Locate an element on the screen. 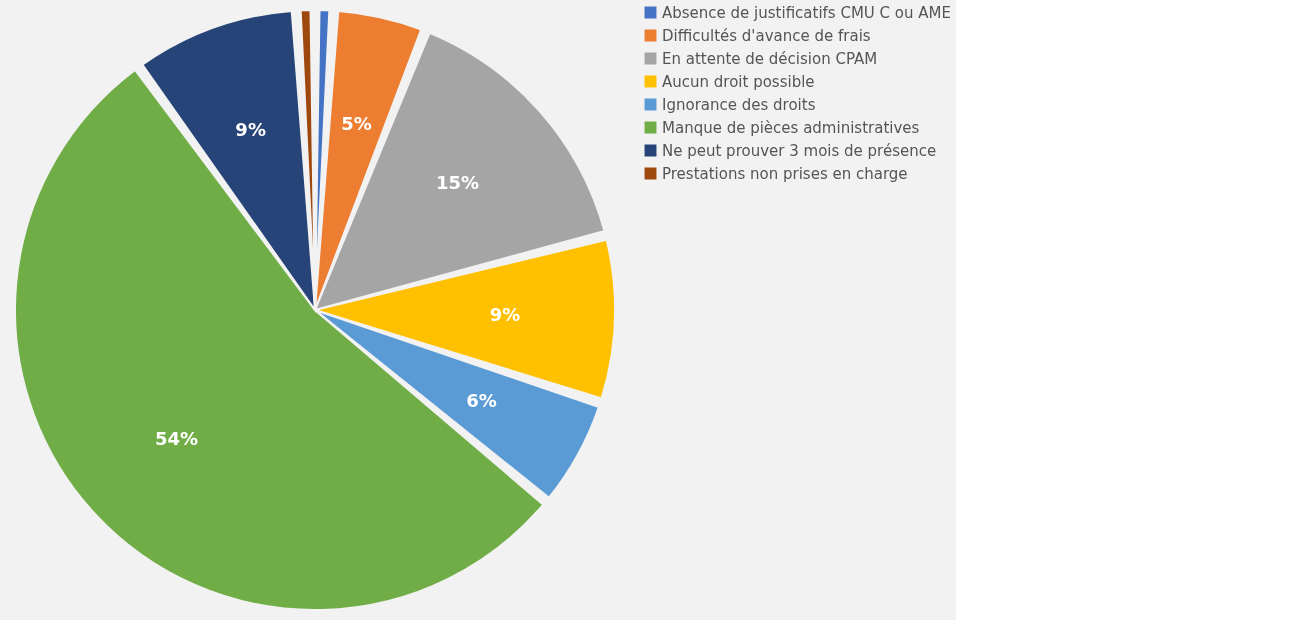 The height and width of the screenshot is (625, 1315). data-label: 6% is located at coordinates (481, 400).